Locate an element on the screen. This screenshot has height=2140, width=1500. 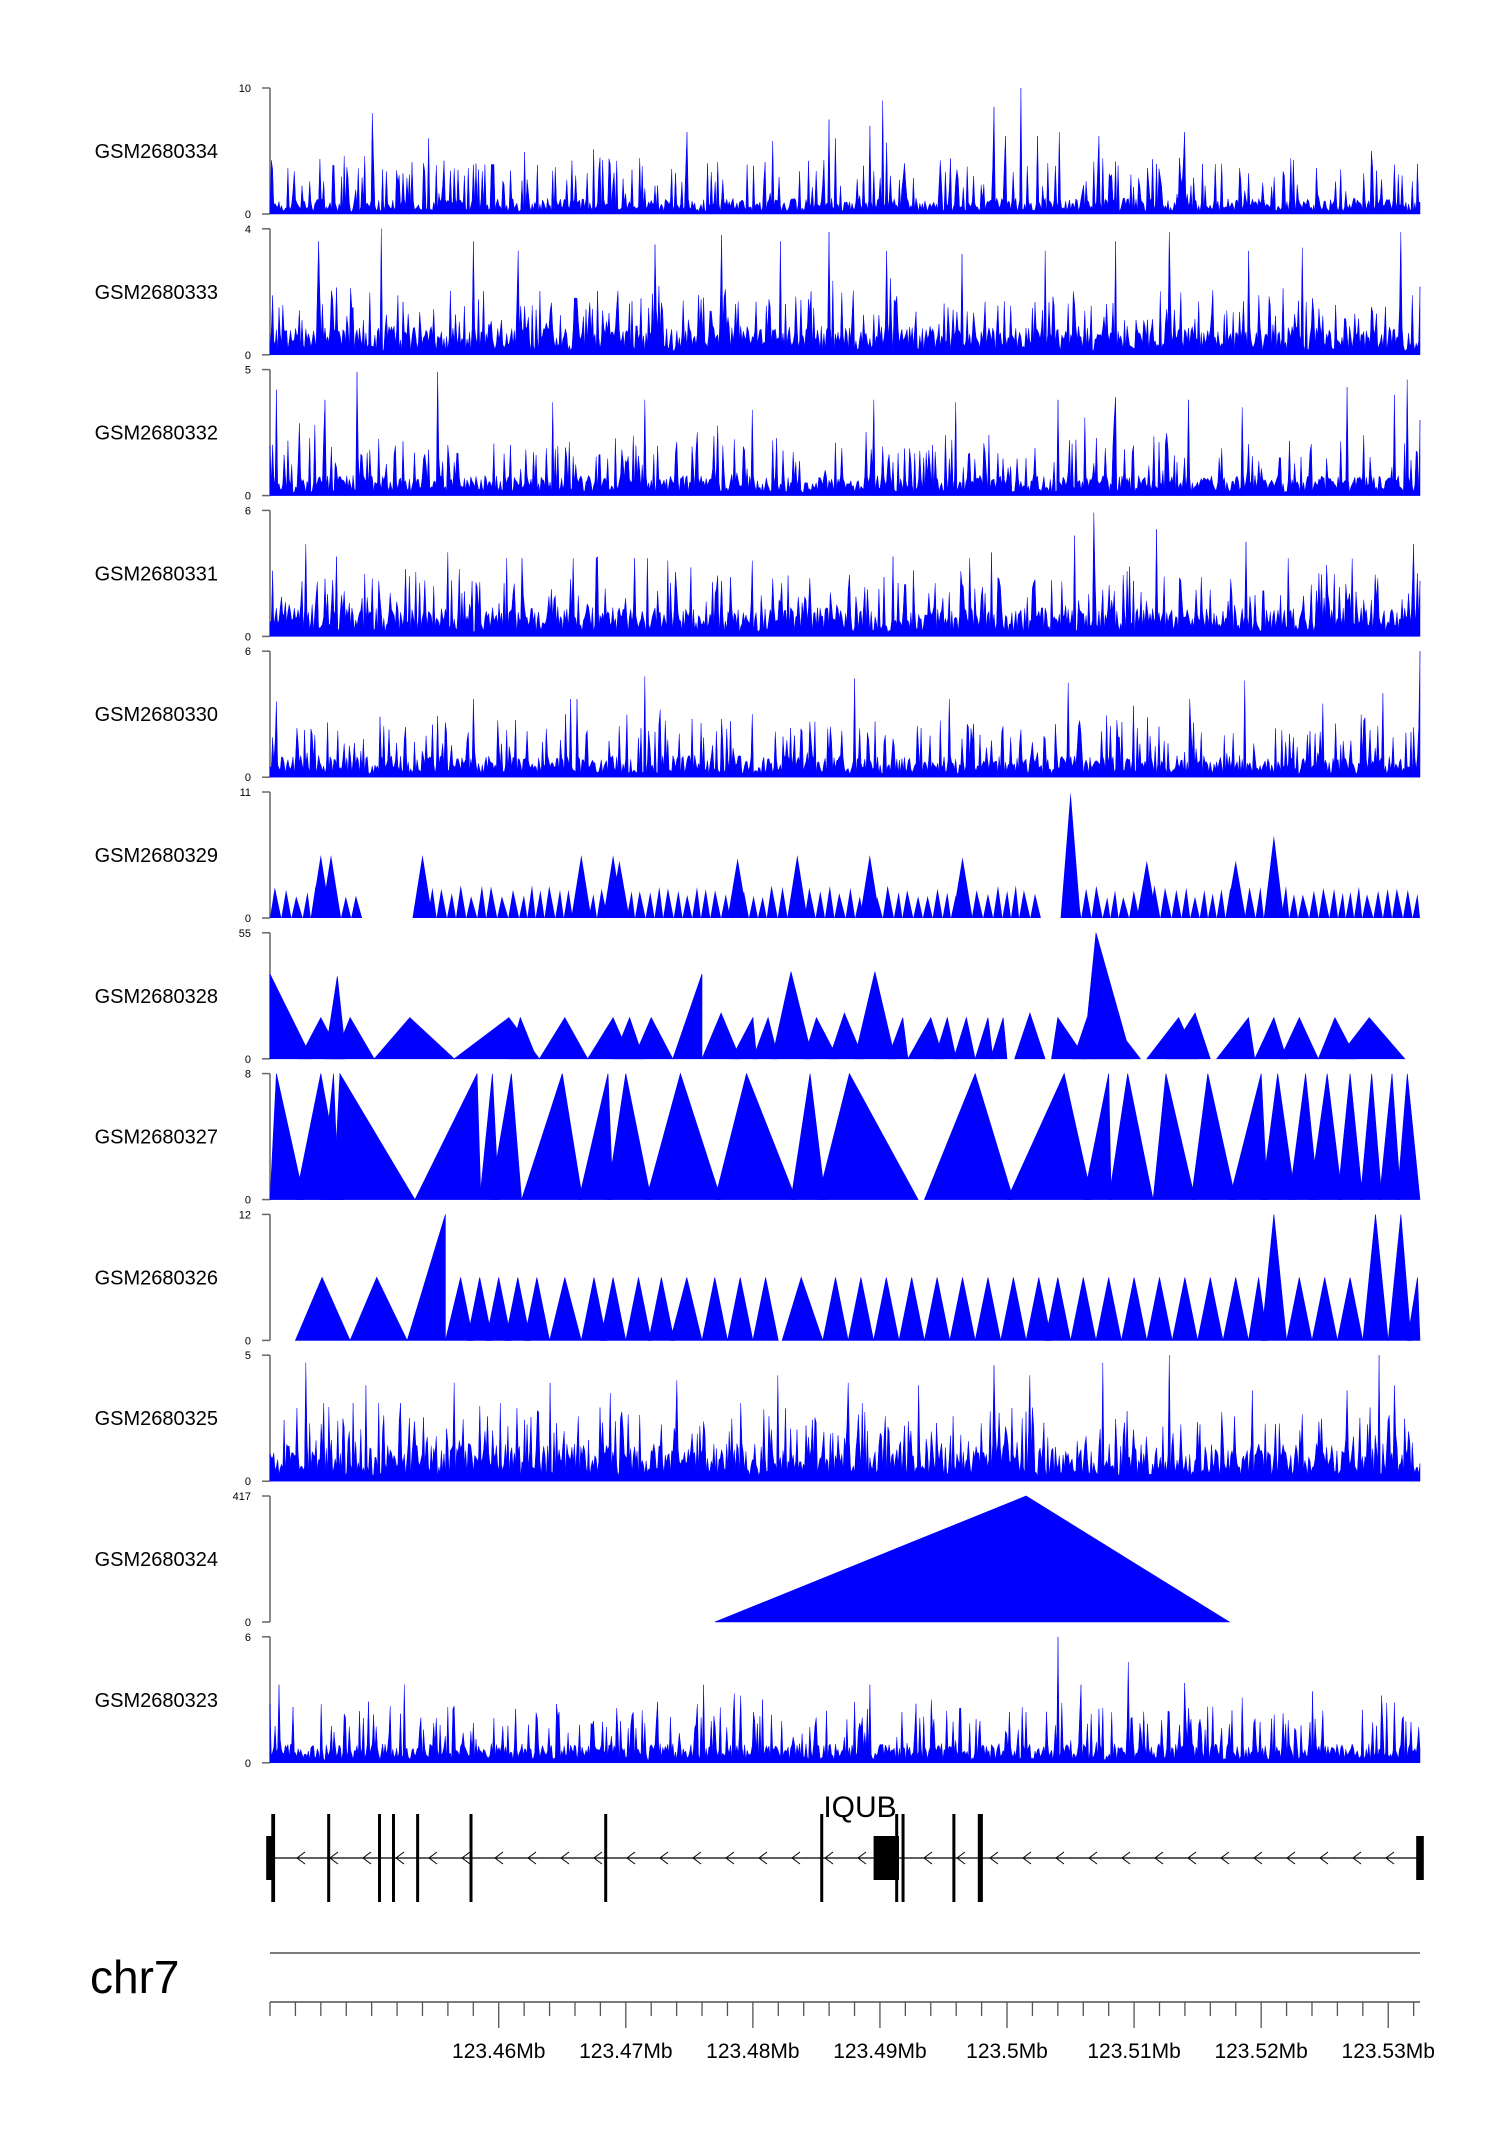
track-GSM2680334: GSM2680334 10 0 is located at coordinates (758, 152).